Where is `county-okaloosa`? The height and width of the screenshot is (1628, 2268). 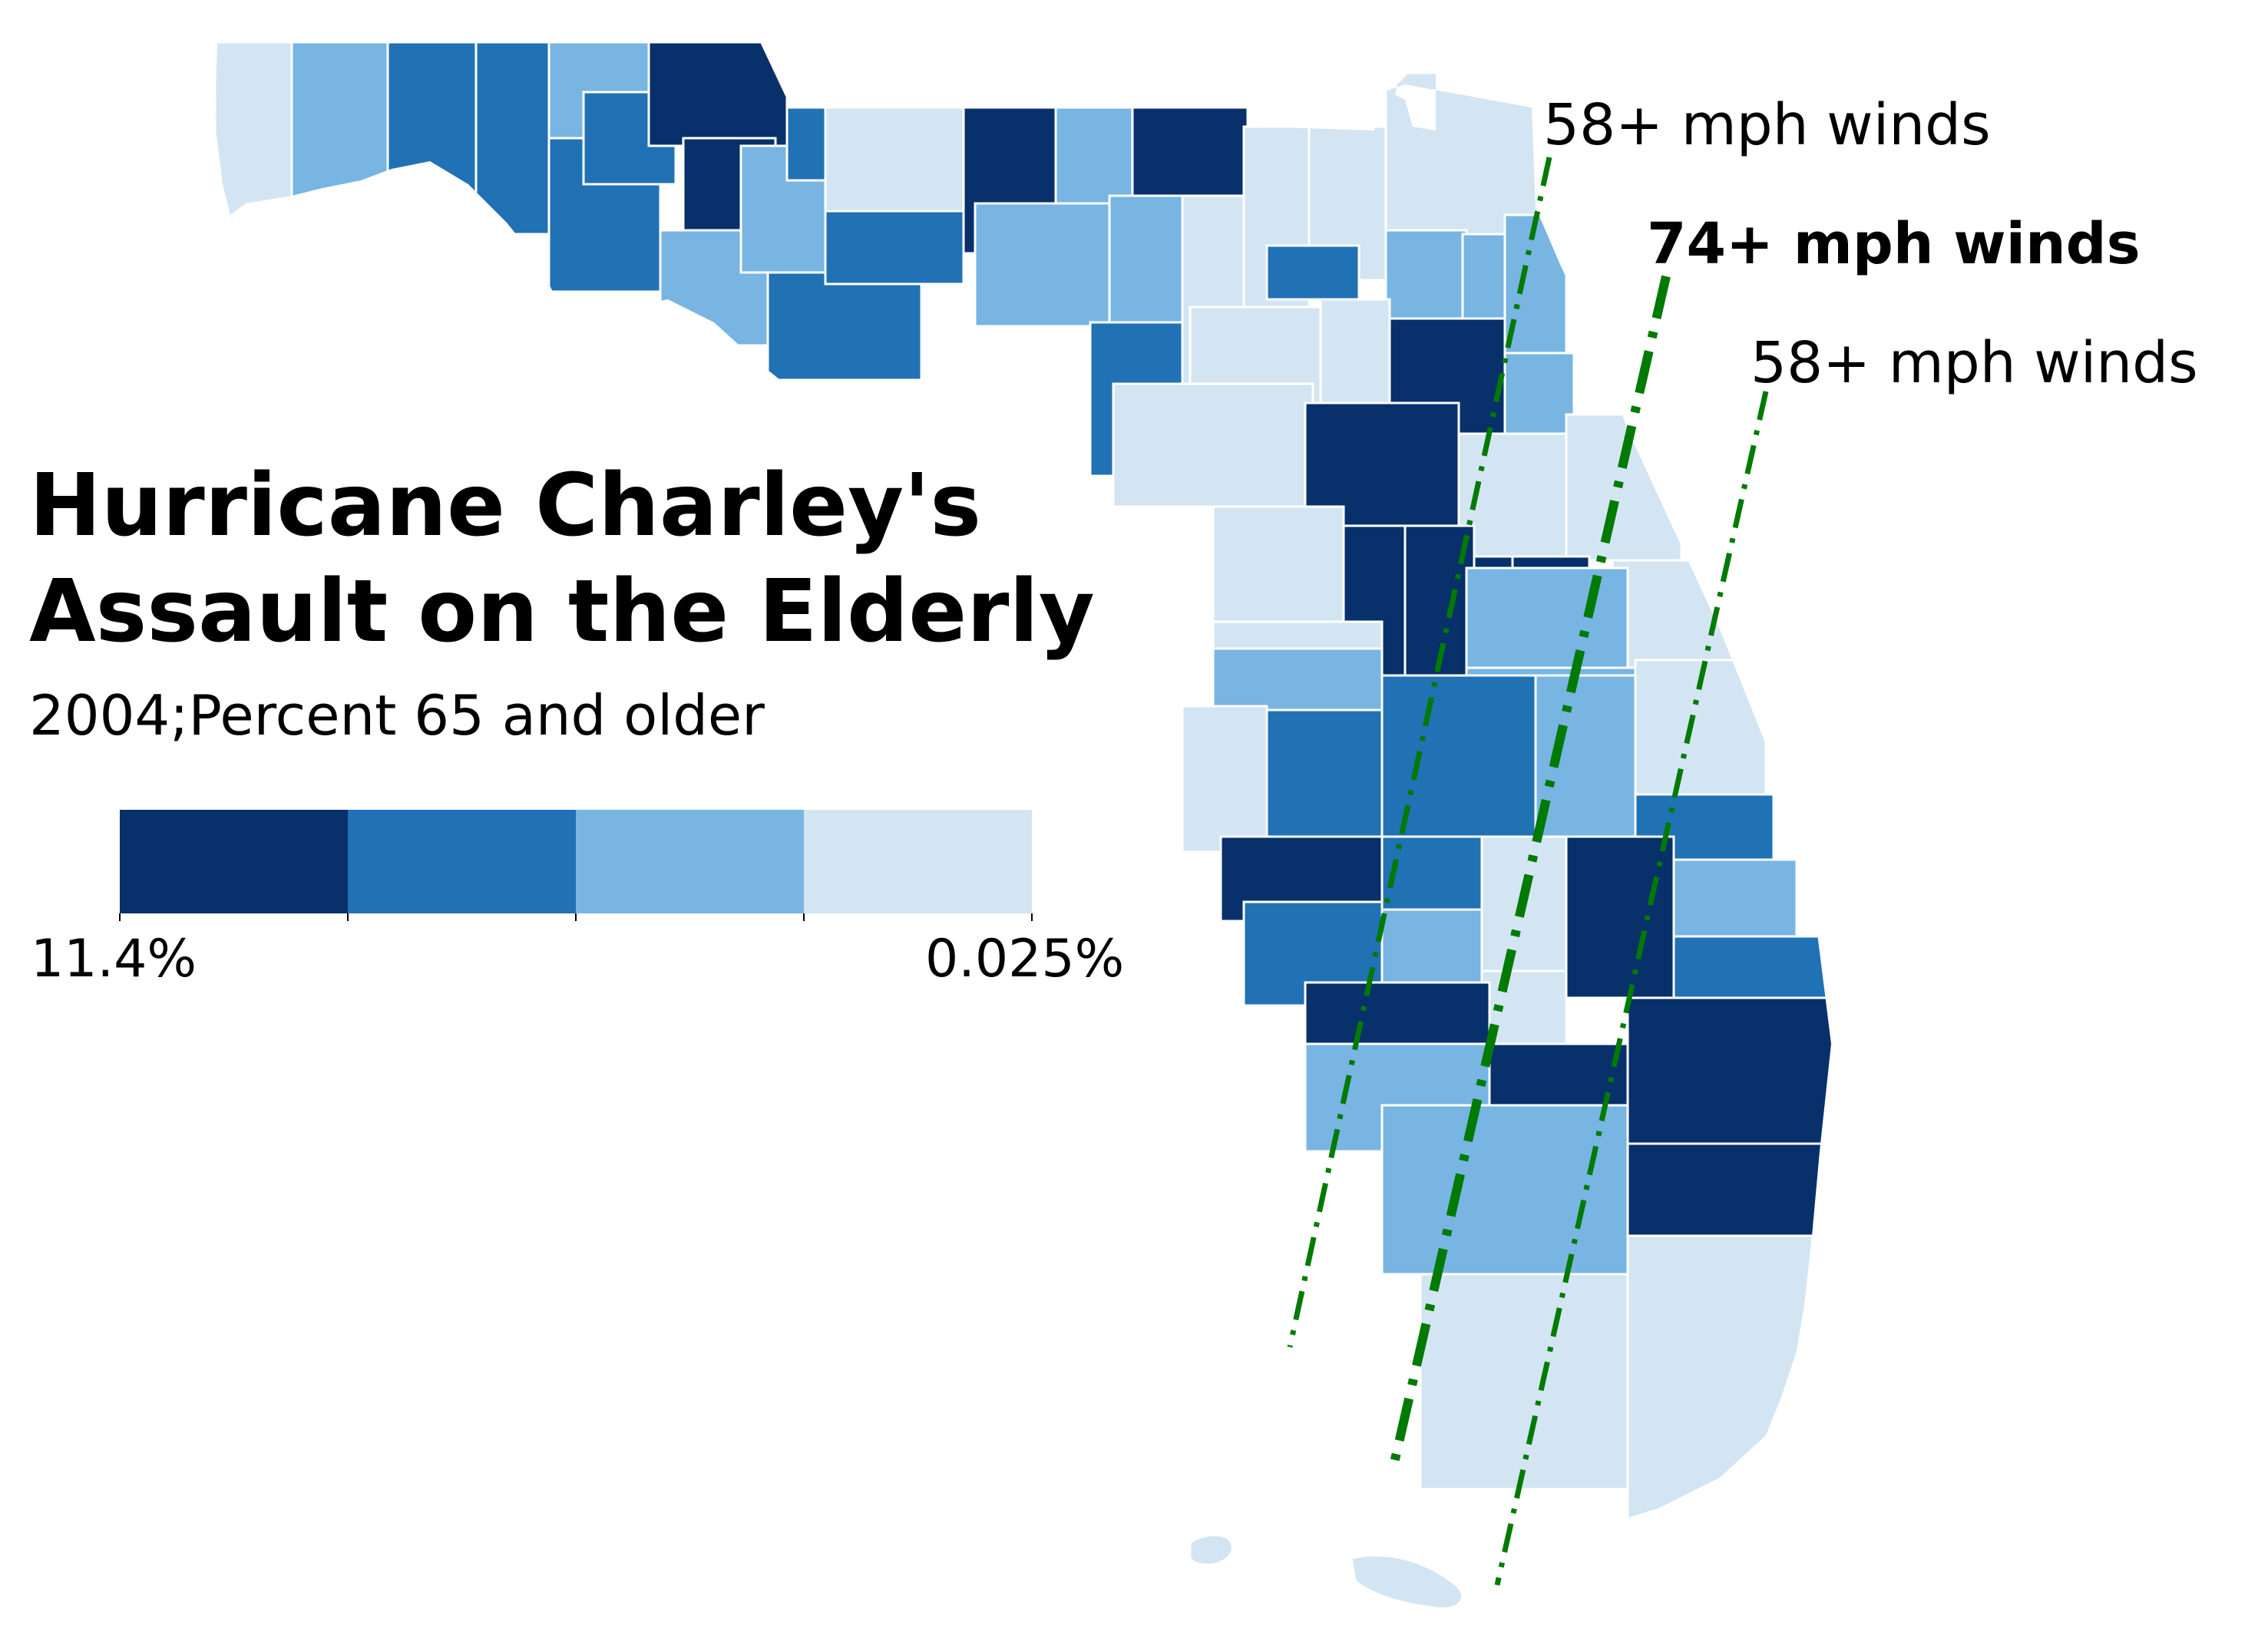
county-okaloosa is located at coordinates (432, 139).